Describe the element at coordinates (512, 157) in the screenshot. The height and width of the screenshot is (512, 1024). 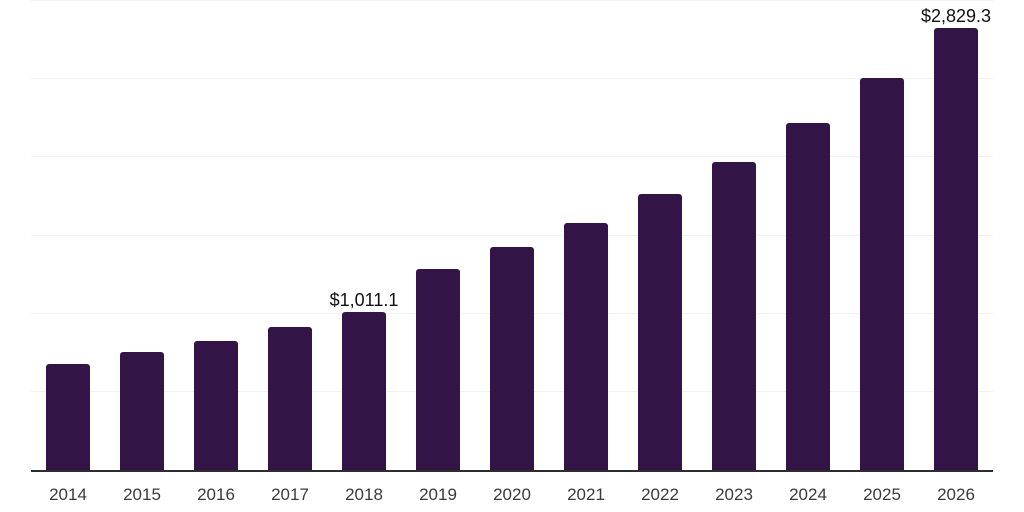
I see `gridline-2000` at that location.